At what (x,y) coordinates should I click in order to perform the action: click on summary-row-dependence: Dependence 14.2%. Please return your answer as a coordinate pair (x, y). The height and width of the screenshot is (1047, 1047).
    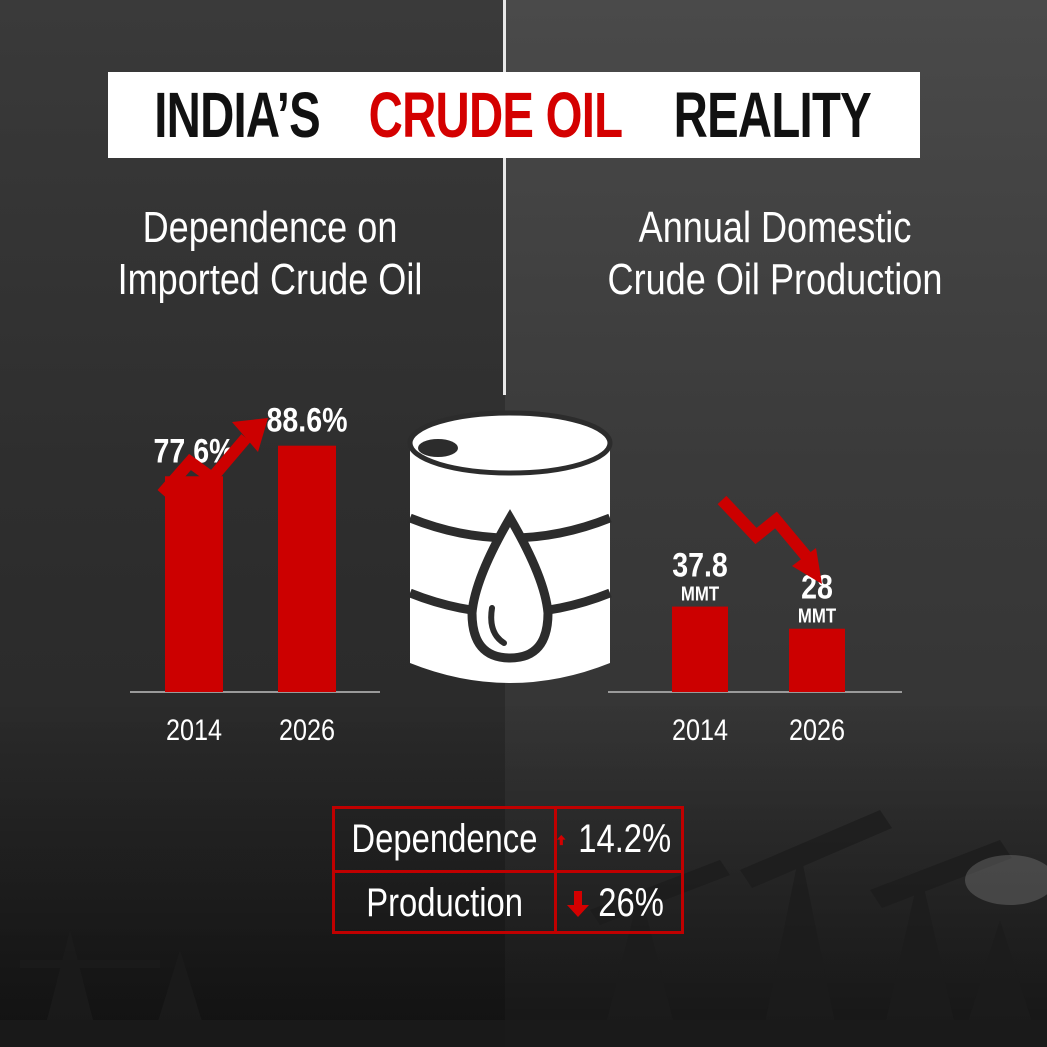
    Looking at the image, I should click on (508, 841).